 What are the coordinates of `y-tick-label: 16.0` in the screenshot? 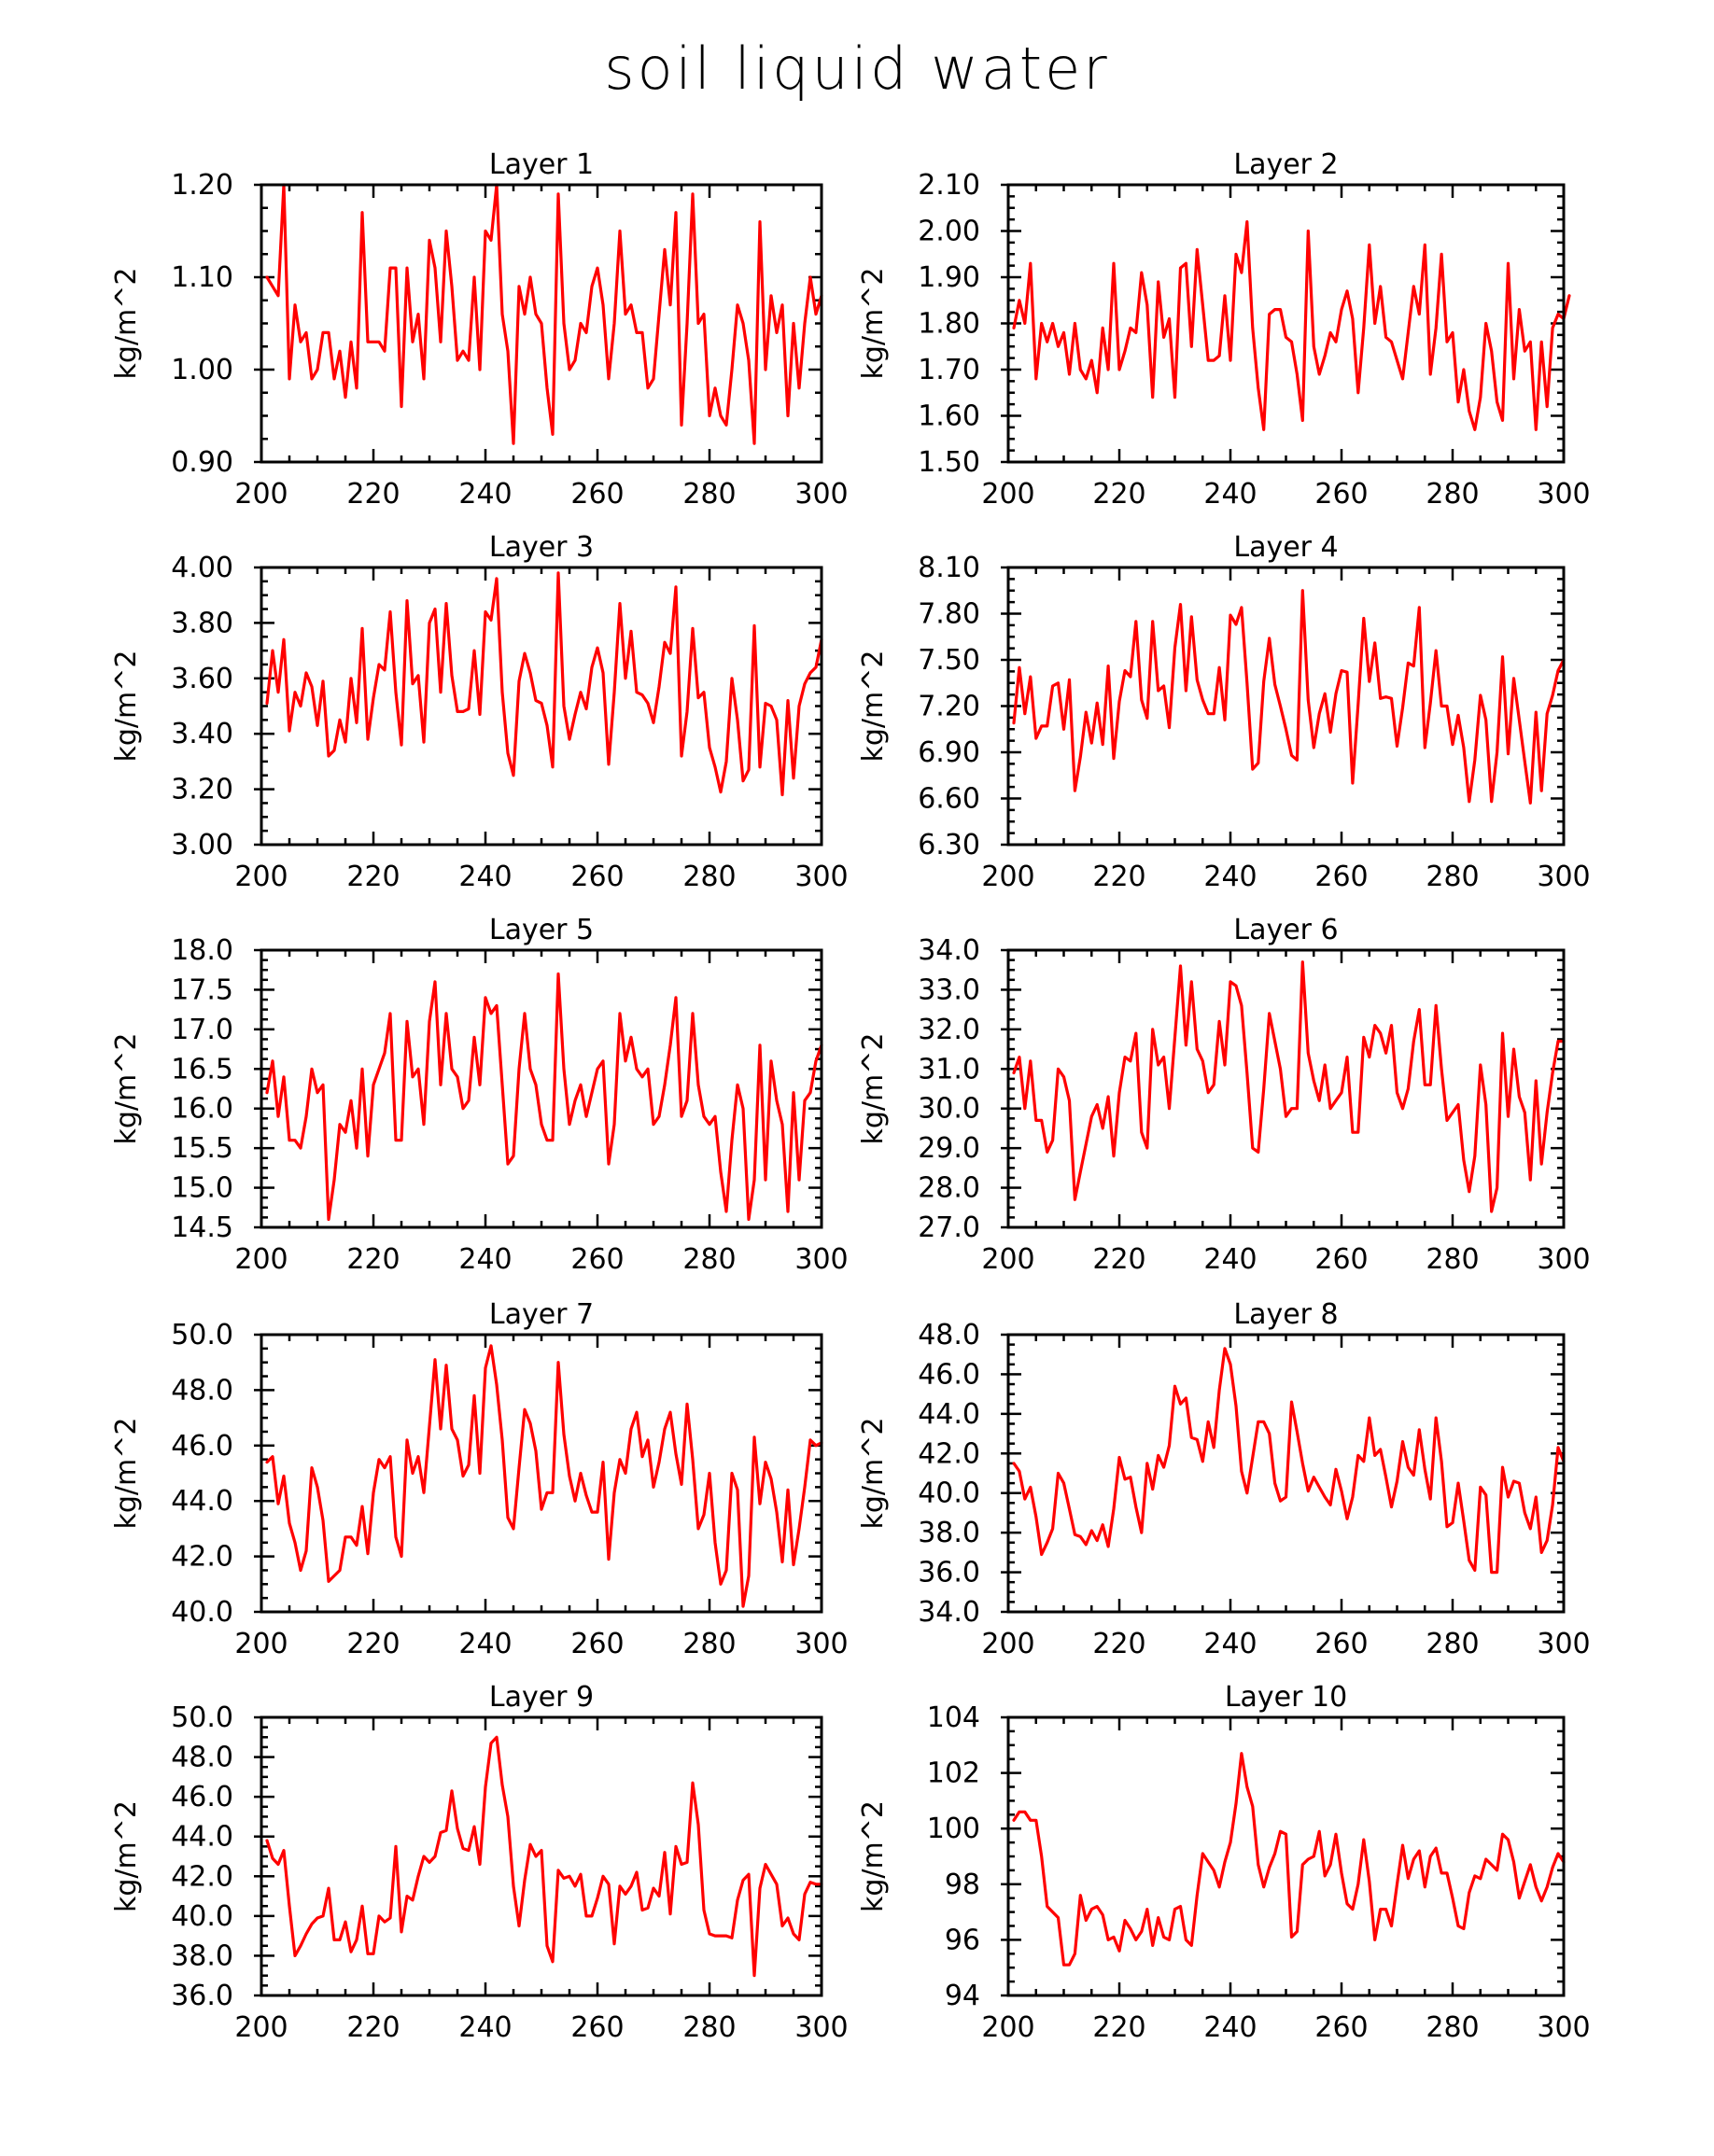 It's located at (202, 1109).